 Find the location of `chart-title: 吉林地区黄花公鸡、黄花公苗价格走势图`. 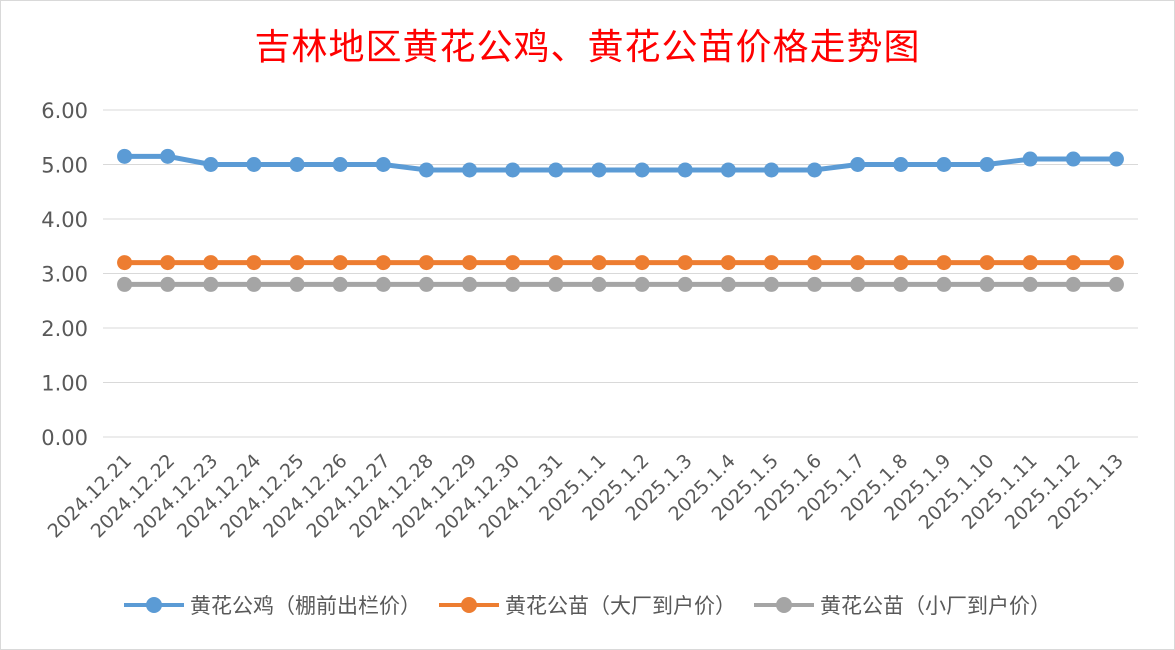

chart-title: 吉林地区黄花公鸡、黄花公苗价格走势图 is located at coordinates (587, 47).